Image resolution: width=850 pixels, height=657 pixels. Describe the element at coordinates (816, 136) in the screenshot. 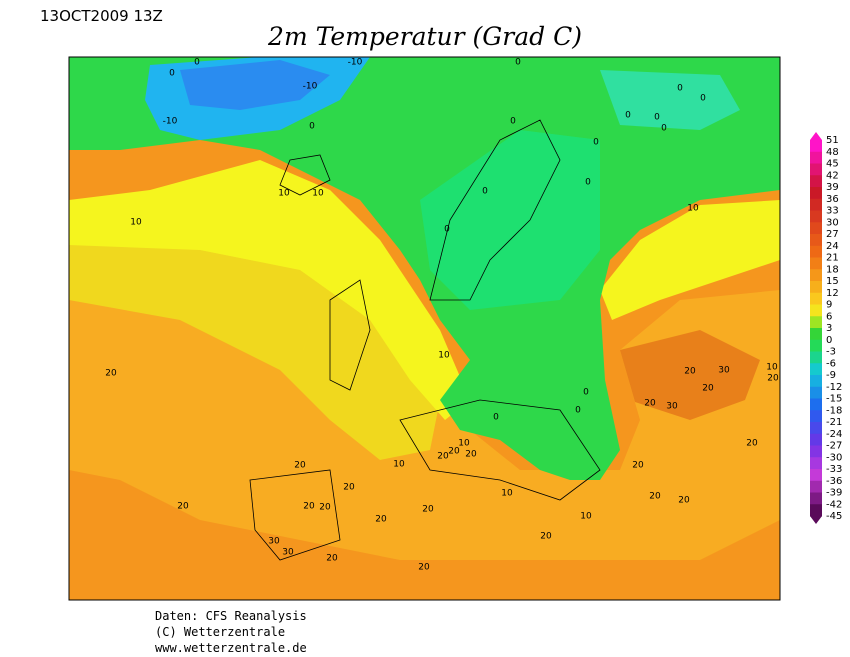

I see `colorbar-cap` at that location.